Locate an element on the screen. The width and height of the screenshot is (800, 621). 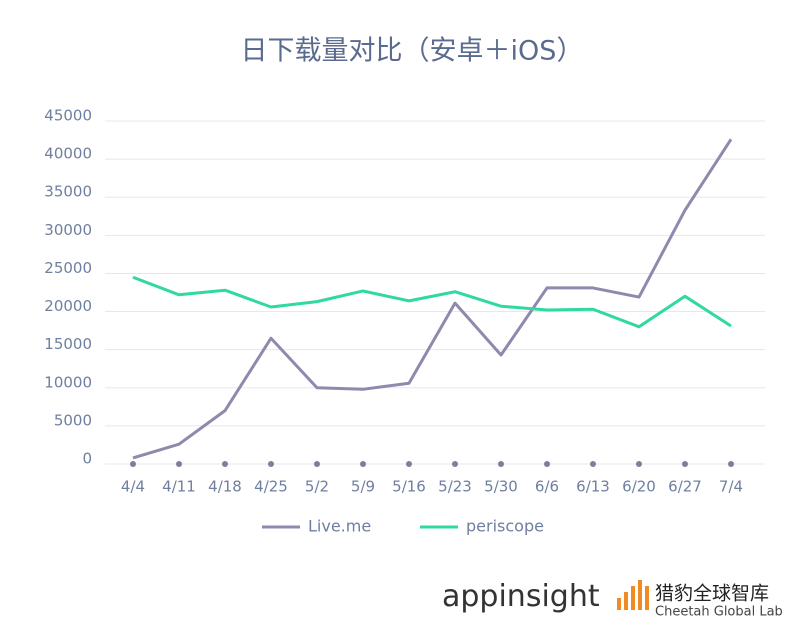
x-tick-label: 4/4 is located at coordinates (133, 487).